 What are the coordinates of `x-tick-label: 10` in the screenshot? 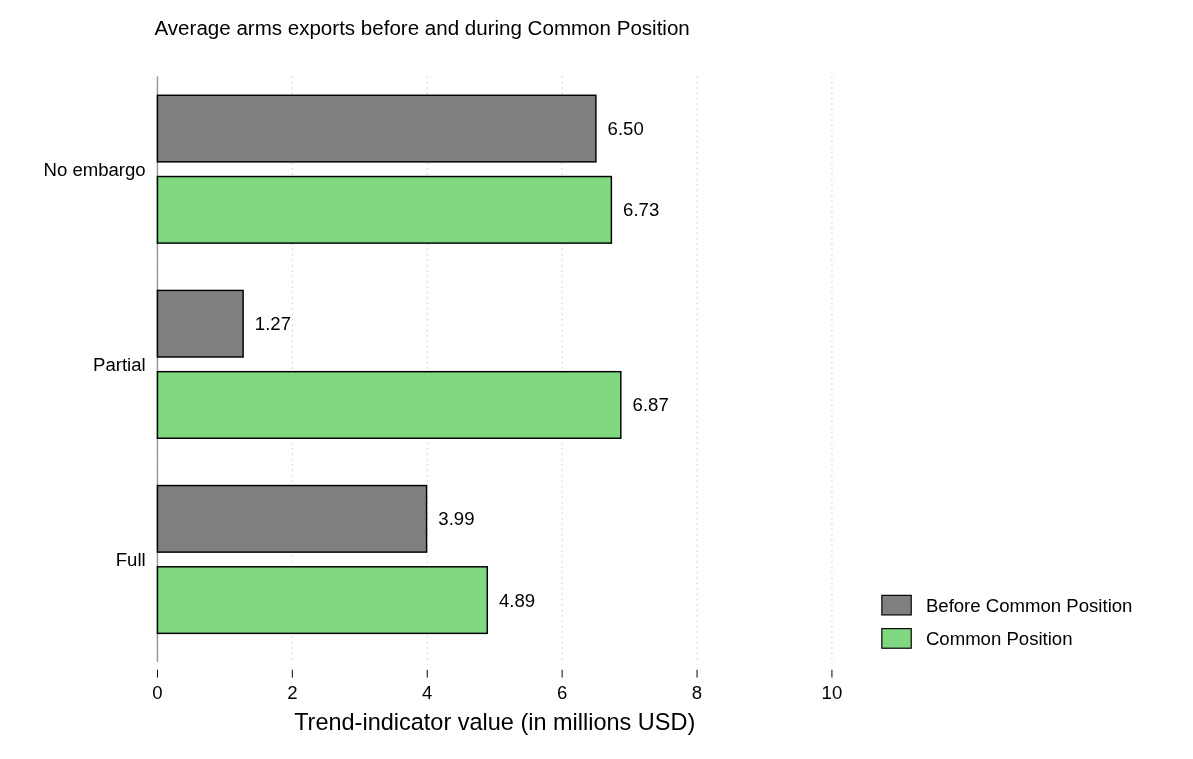 It's located at (832, 693).